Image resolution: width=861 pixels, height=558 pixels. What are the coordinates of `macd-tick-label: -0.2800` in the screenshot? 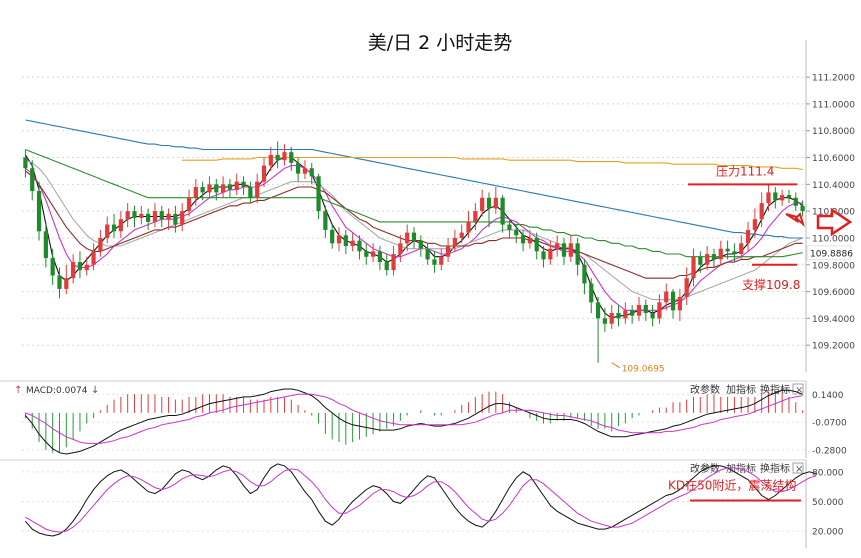 It's located at (829, 452).